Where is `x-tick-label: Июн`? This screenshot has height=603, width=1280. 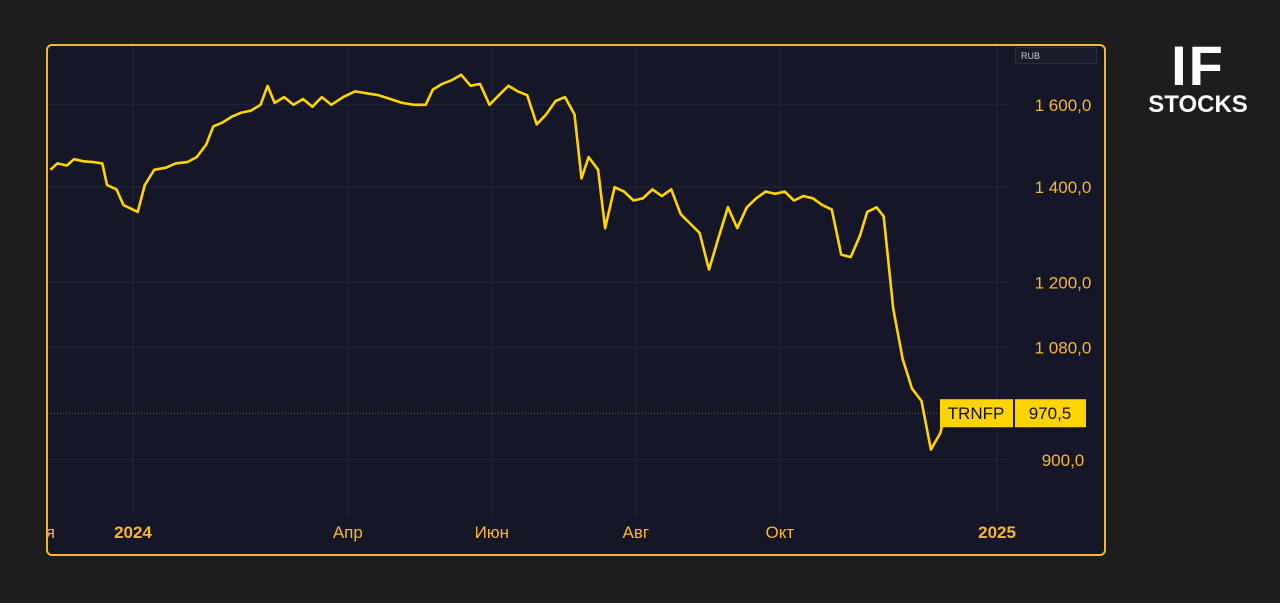
x-tick-label: Июн is located at coordinates (492, 532).